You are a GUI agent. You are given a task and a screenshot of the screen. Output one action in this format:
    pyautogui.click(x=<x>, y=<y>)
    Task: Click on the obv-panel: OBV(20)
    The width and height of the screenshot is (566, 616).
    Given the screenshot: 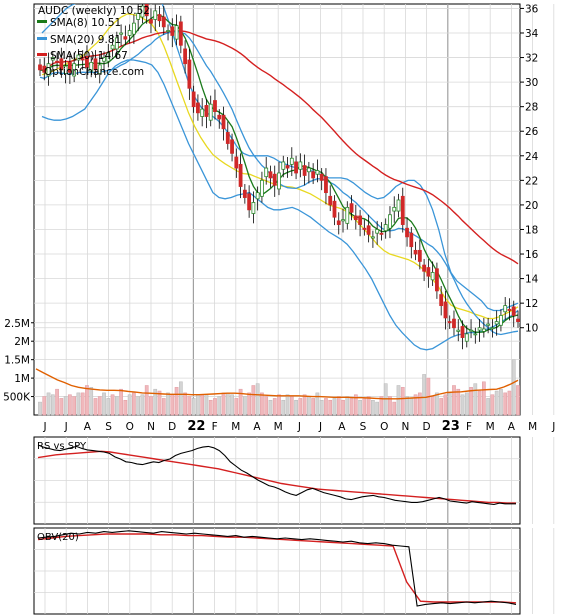 What is the action you would take?
    pyautogui.click(x=294, y=571)
    